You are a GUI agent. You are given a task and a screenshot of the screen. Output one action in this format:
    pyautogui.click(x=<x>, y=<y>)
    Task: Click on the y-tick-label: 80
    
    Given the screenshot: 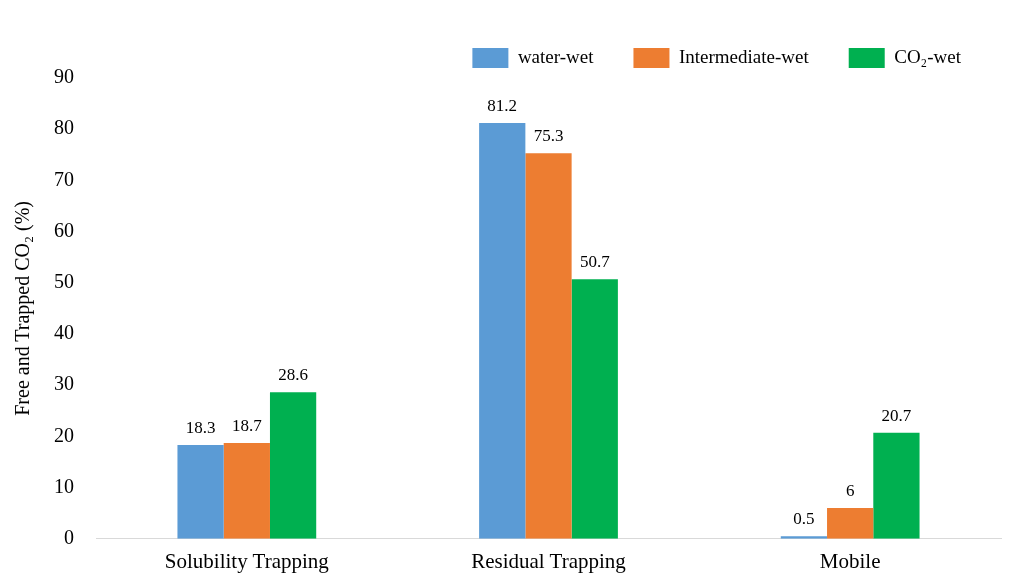 What is the action you would take?
    pyautogui.click(x=64, y=127)
    